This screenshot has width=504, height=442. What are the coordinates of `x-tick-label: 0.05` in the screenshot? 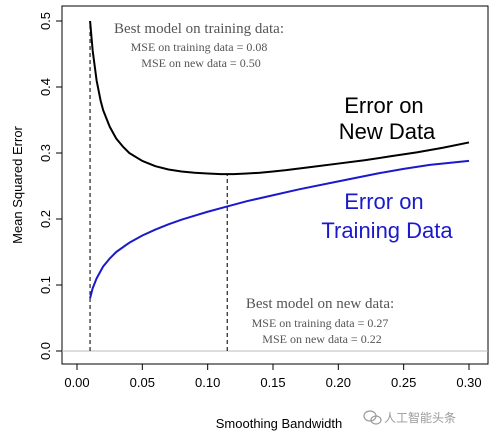 It's located at (142, 382).